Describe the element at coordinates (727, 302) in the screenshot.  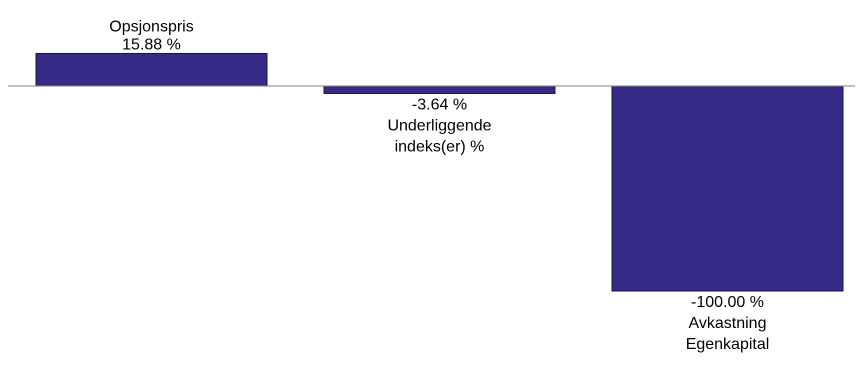
I see `value-label-3: -100.00 %` at that location.